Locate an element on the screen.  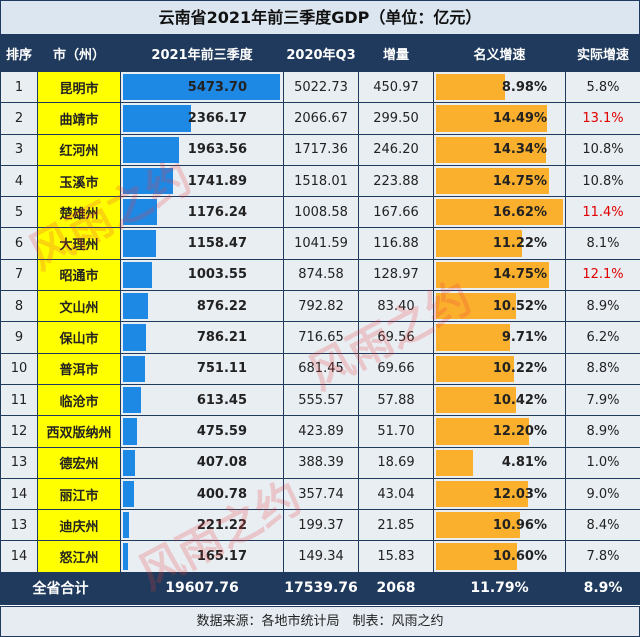
increase-cell-value: 51.70 is located at coordinates (396, 431).